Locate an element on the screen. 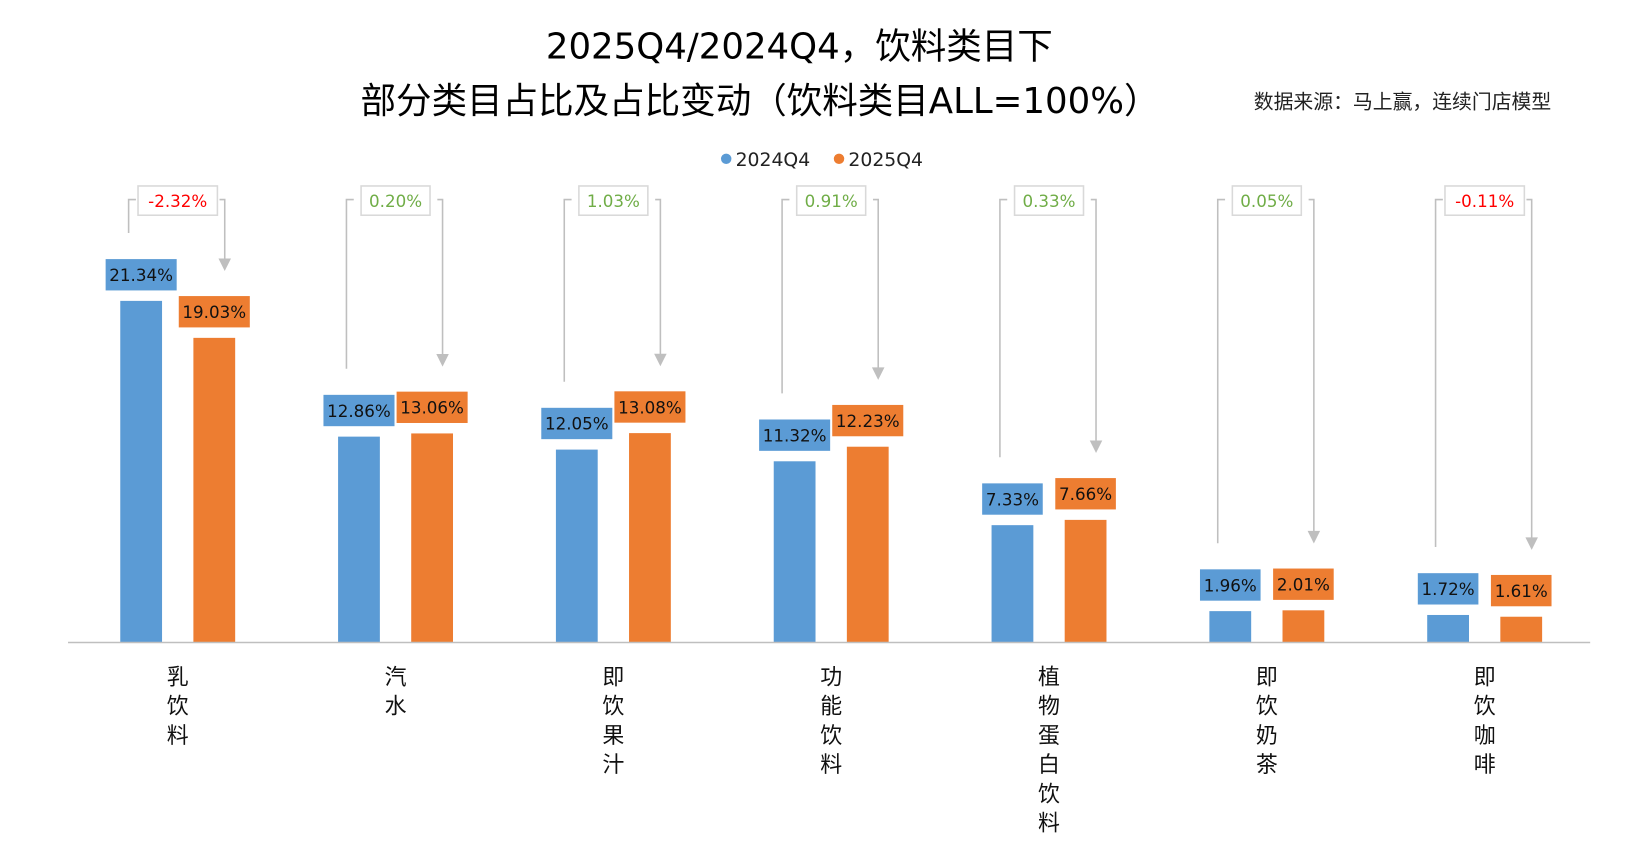  data-label: 13.08% is located at coordinates (650, 407).